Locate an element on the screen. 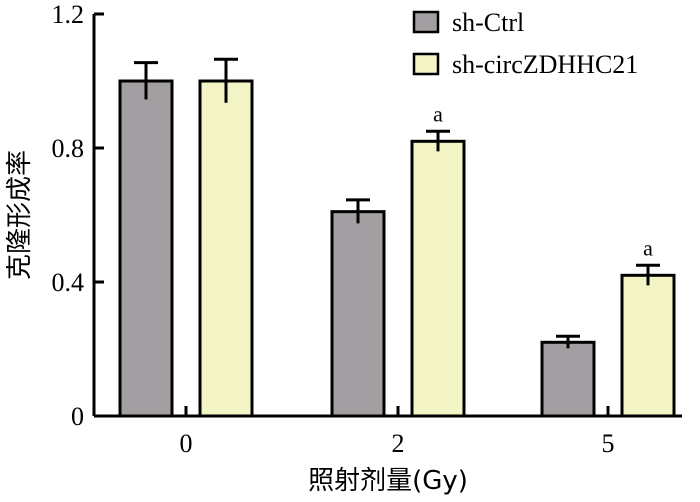  x-axis-title: 照射剂量(Gy) is located at coordinates (388, 481).